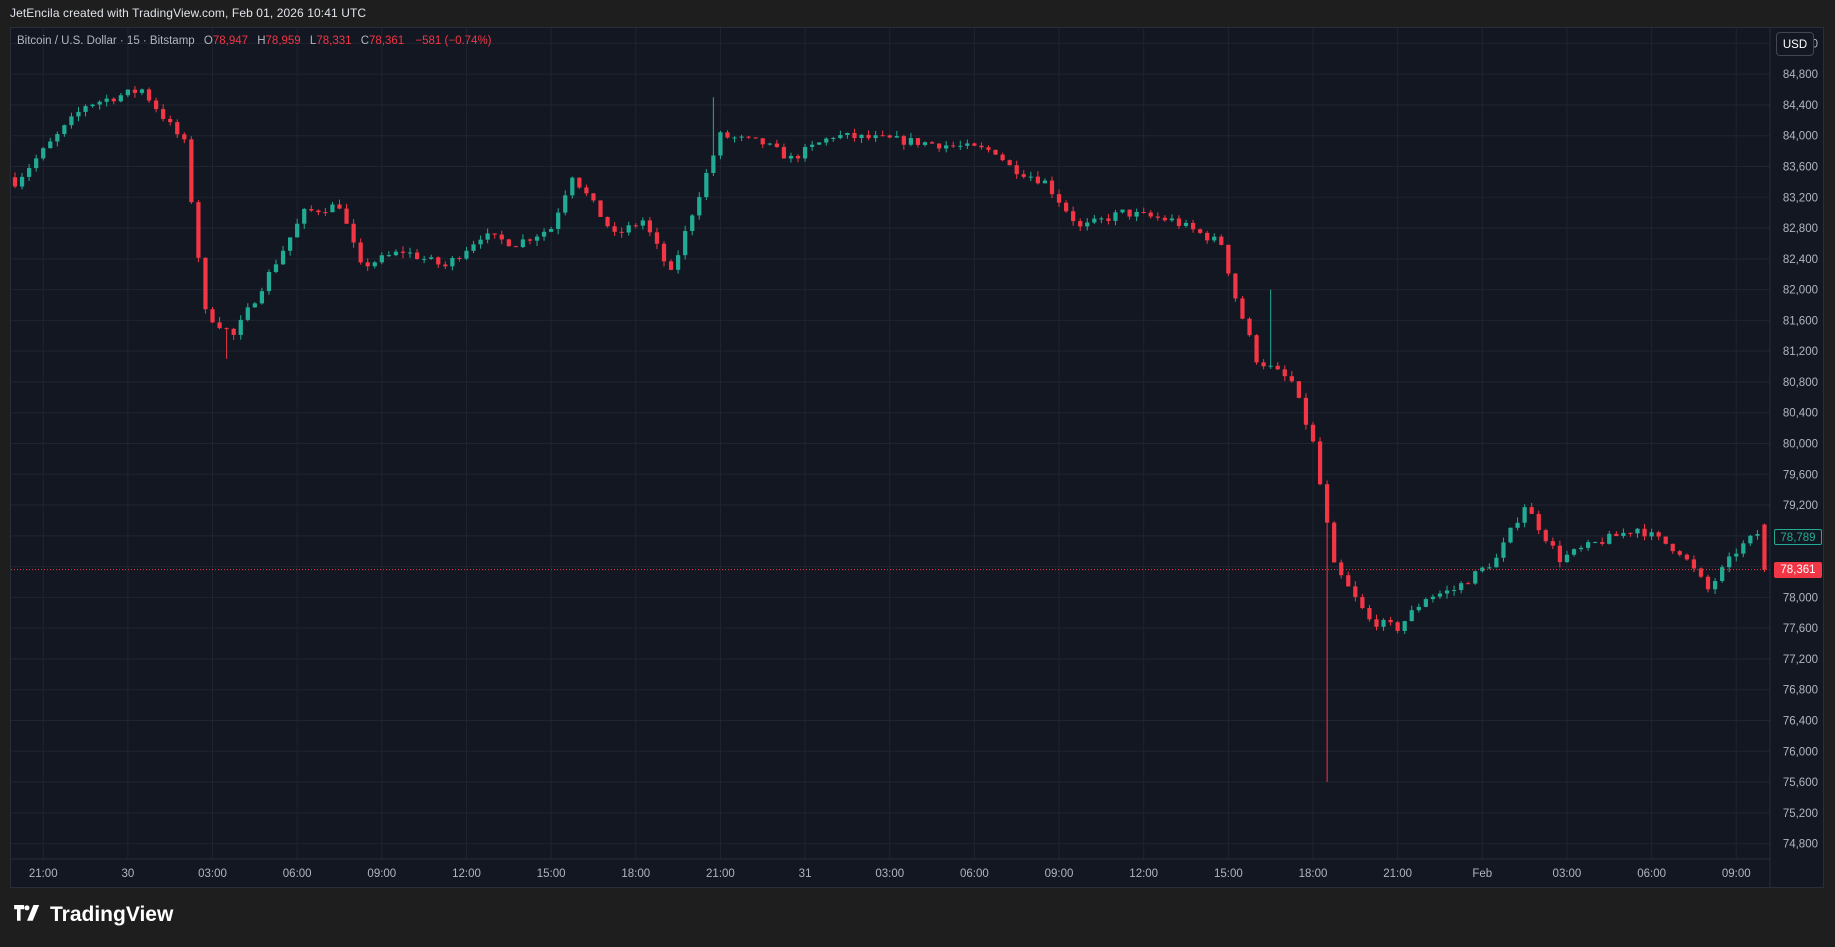 The height and width of the screenshot is (947, 1835). What do you see at coordinates (1800, 352) in the screenshot?
I see `price-tick-label: 81,200` at bounding box center [1800, 352].